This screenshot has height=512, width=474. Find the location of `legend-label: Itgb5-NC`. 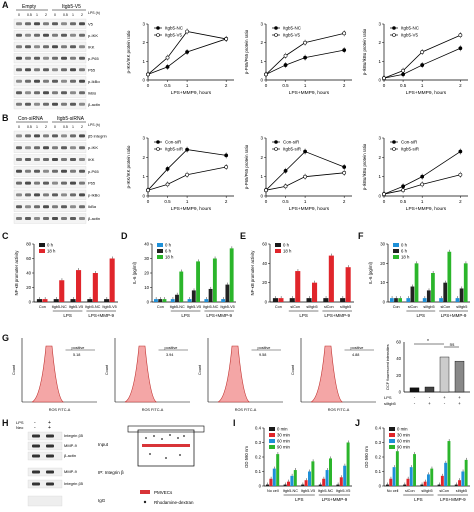

legend-label: Itgb5-NC is located at coordinates (292, 28).